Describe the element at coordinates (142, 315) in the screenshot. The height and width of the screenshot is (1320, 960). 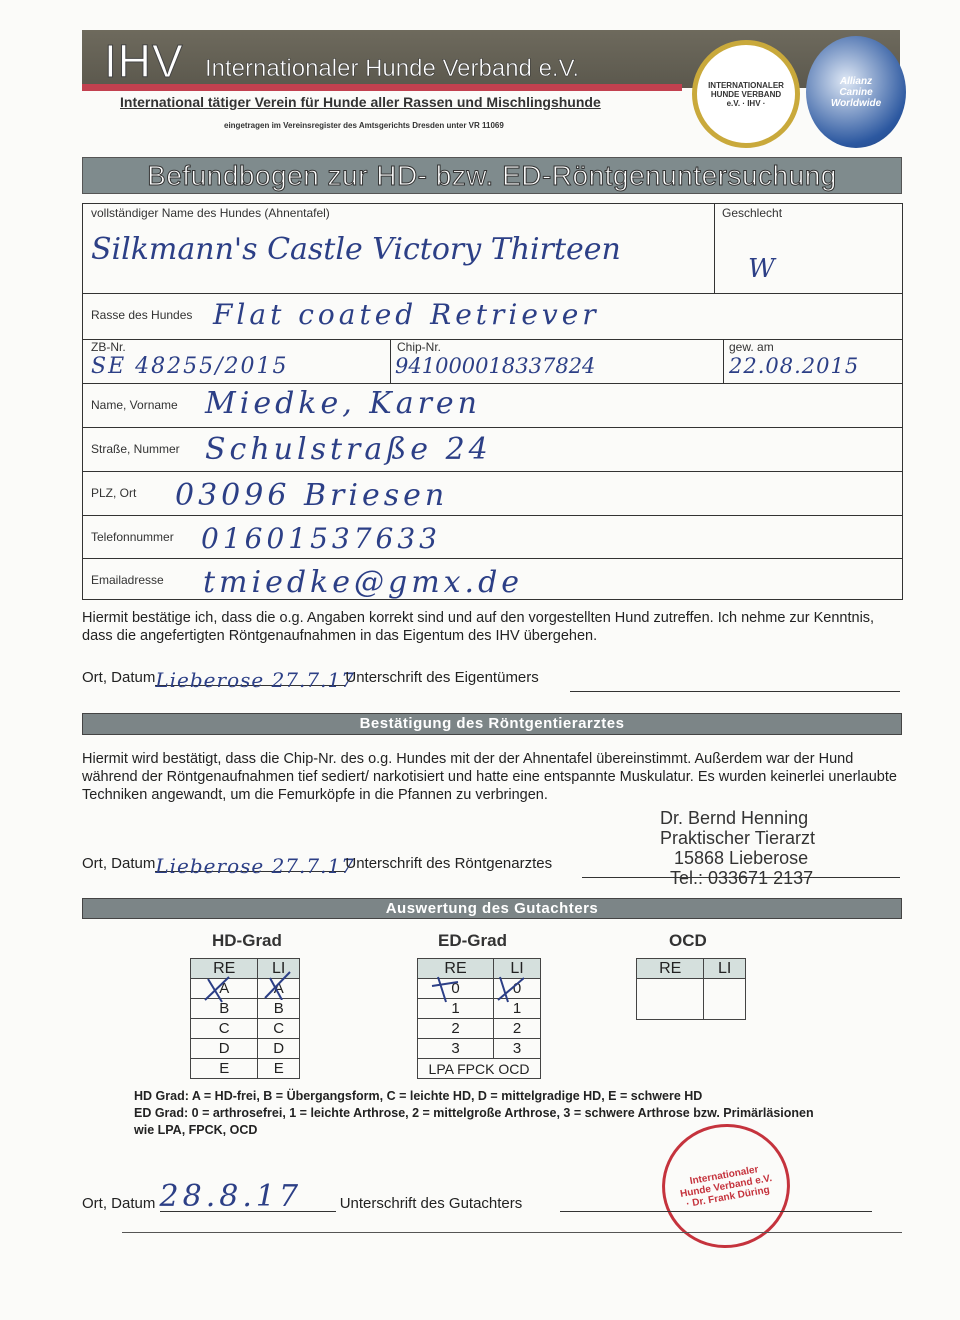
I see `breed-label: Rasse des Hundes` at that location.